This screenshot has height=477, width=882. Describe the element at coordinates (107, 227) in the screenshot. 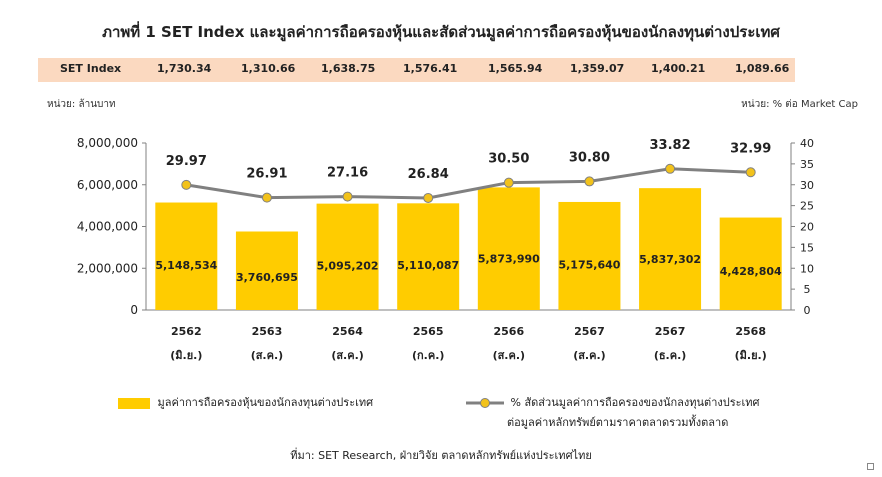

I see `y-left-tick-label: 4,000,000` at that location.